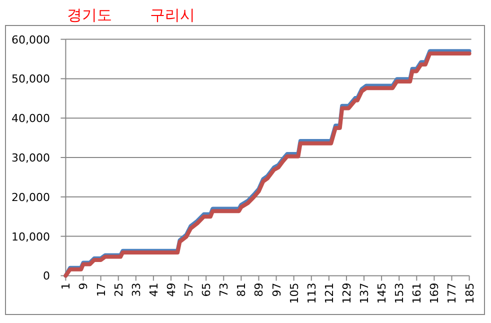 The width and height of the screenshot is (491, 323). What do you see at coordinates (89, 15) in the screenshot?
I see `title: 경기도` at bounding box center [89, 15].